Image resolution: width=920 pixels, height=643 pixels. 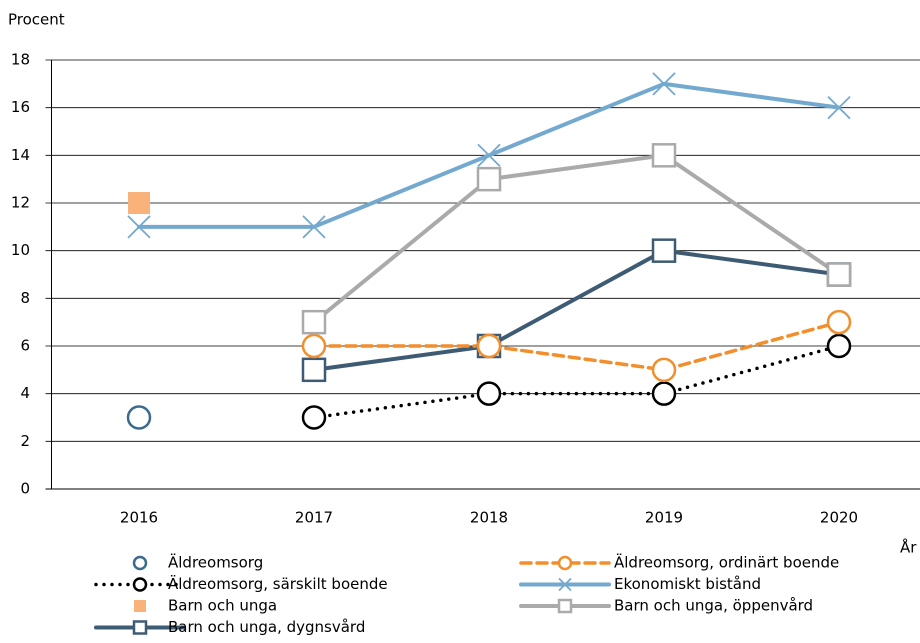 I want to click on y-tick-label: 18, so click(x=20, y=60).